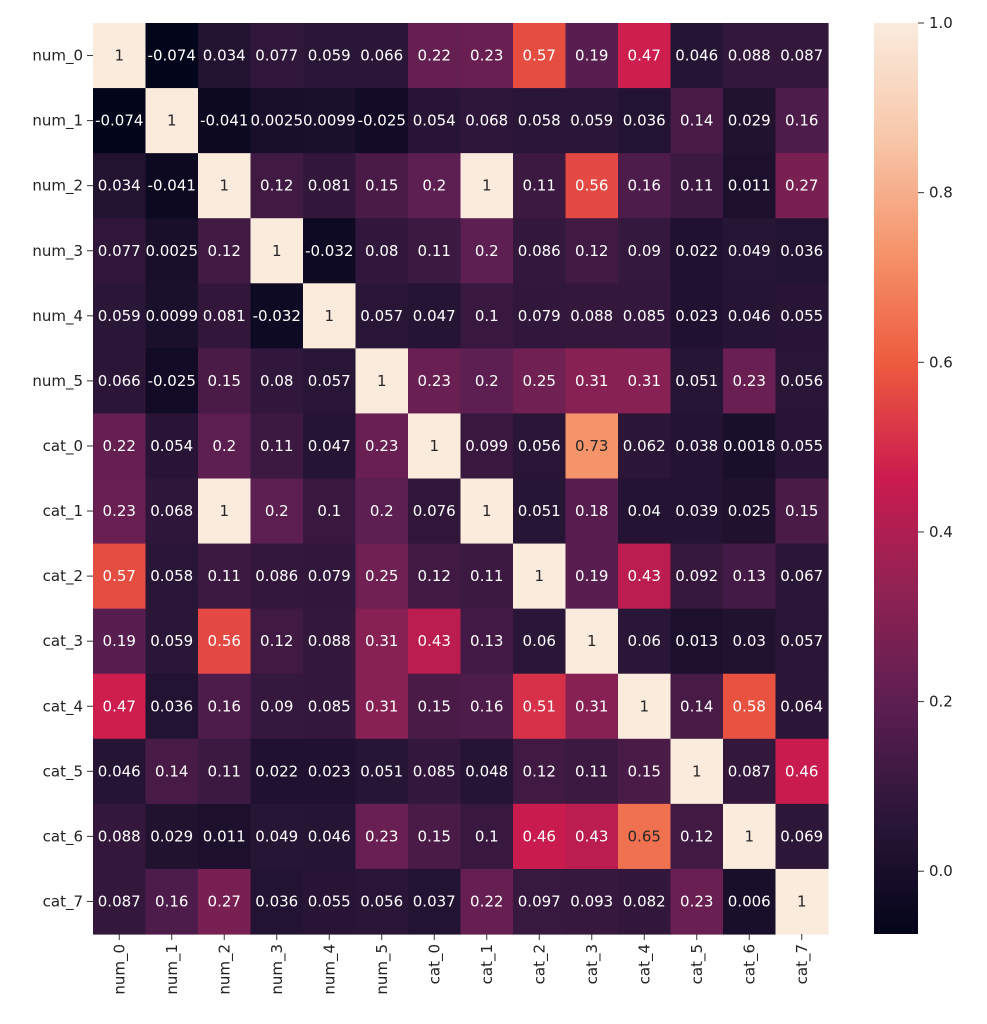  What do you see at coordinates (591, 186) in the screenshot?
I see `cell-value-label: 0.56` at bounding box center [591, 186].